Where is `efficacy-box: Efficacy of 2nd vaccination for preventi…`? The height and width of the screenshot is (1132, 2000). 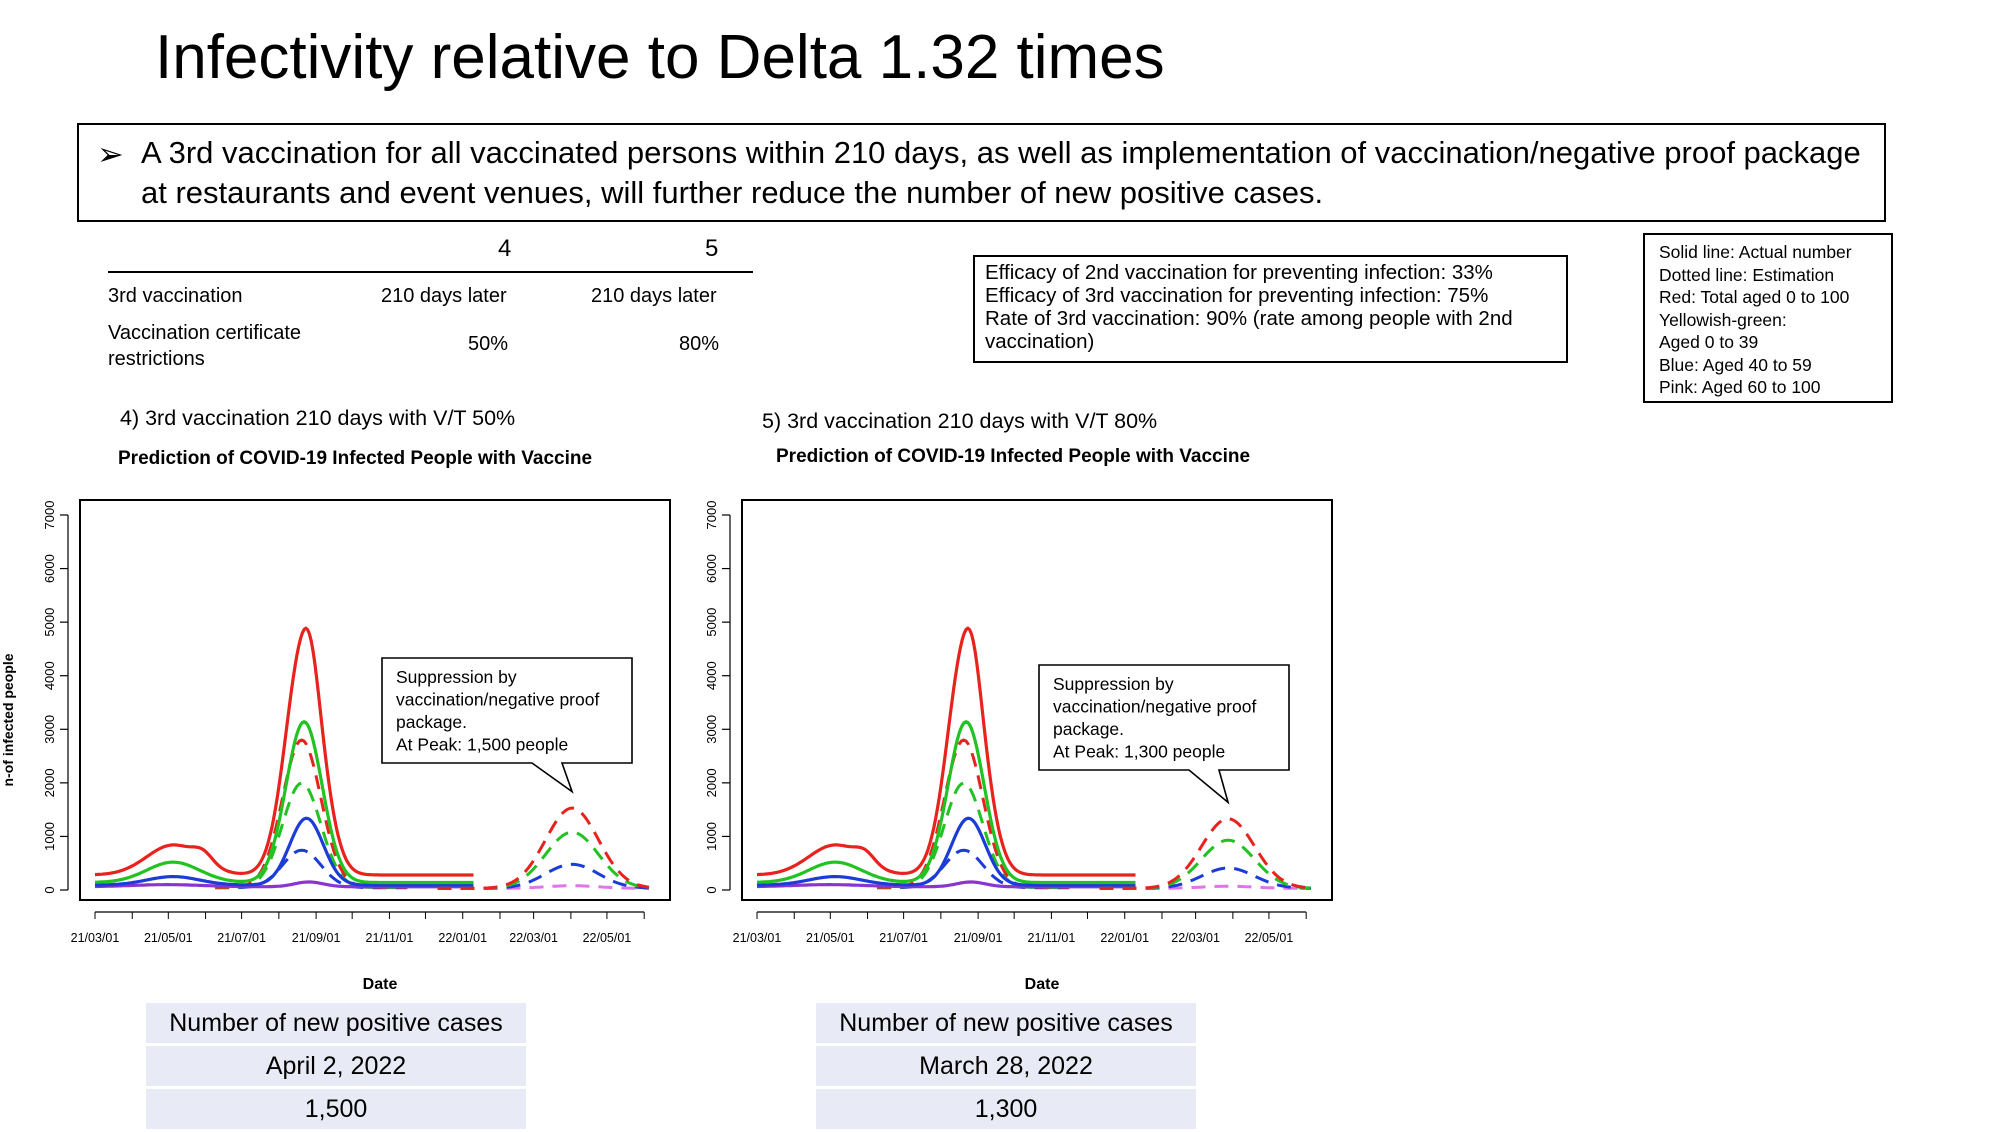 efficacy-box: Efficacy of 2nd vaccination for preventi… is located at coordinates (1270, 309).